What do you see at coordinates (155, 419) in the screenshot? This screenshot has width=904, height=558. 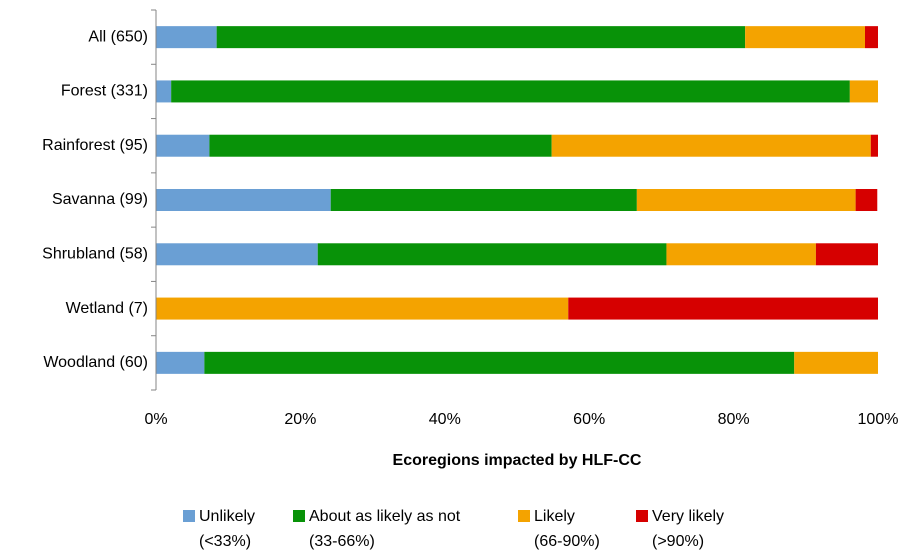 I see `x-tick-label: 0%` at bounding box center [155, 419].